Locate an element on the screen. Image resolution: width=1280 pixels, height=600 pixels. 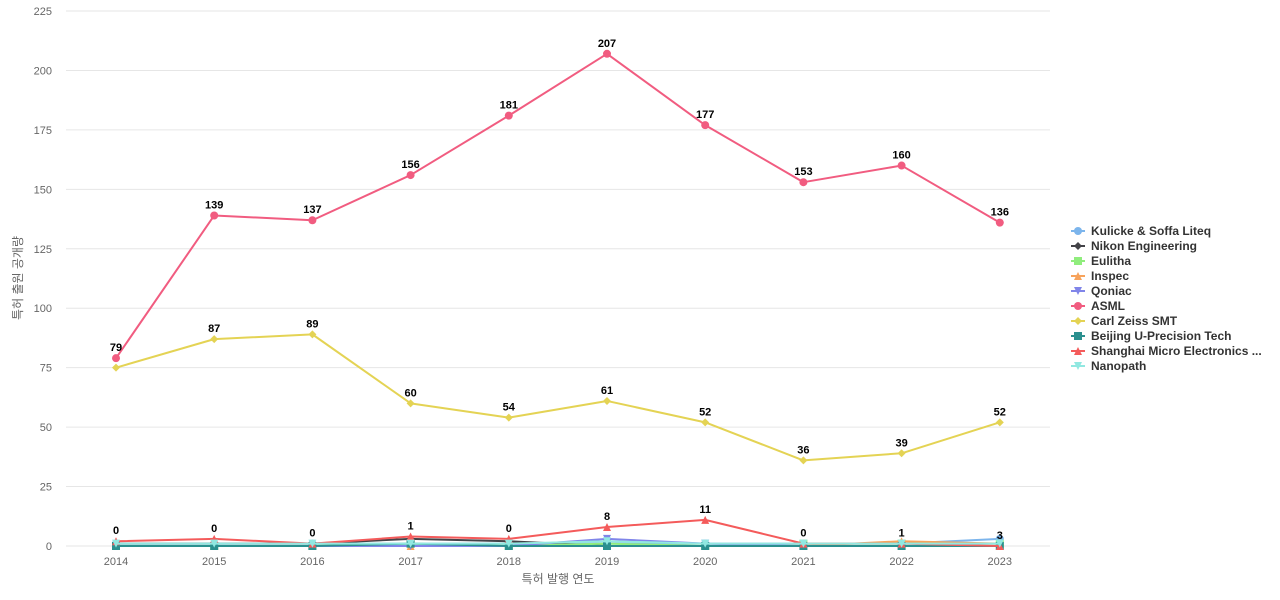
legend-item: Carl Zeiss SMT is located at coordinates (1124, 321).